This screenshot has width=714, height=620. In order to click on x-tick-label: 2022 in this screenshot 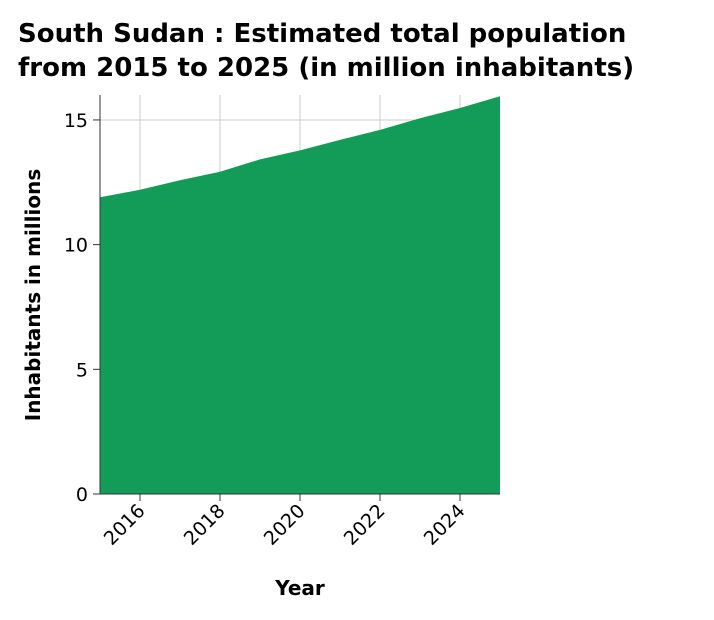, I will do `click(365, 525)`.